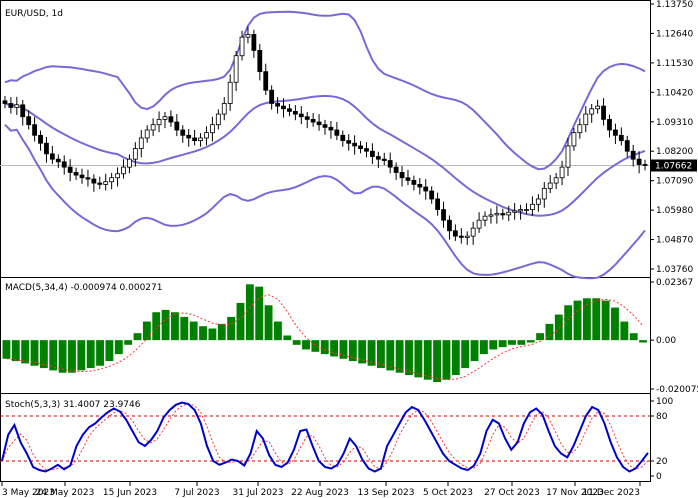 The width and height of the screenshot is (698, 498). What do you see at coordinates (325, 437) in the screenshot?
I see `stoch-k-line` at bounding box center [325, 437].